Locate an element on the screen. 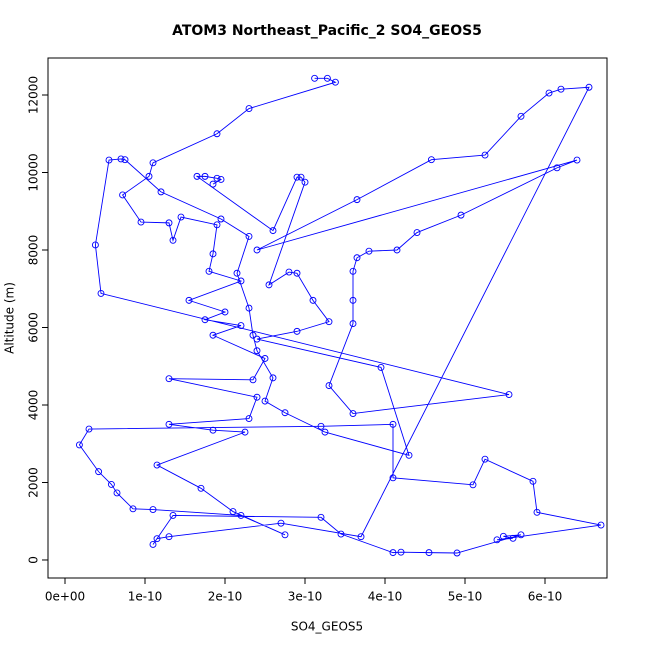 This screenshot has width=650, height=654. x-tick-label: 4e-10 is located at coordinates (385, 597).